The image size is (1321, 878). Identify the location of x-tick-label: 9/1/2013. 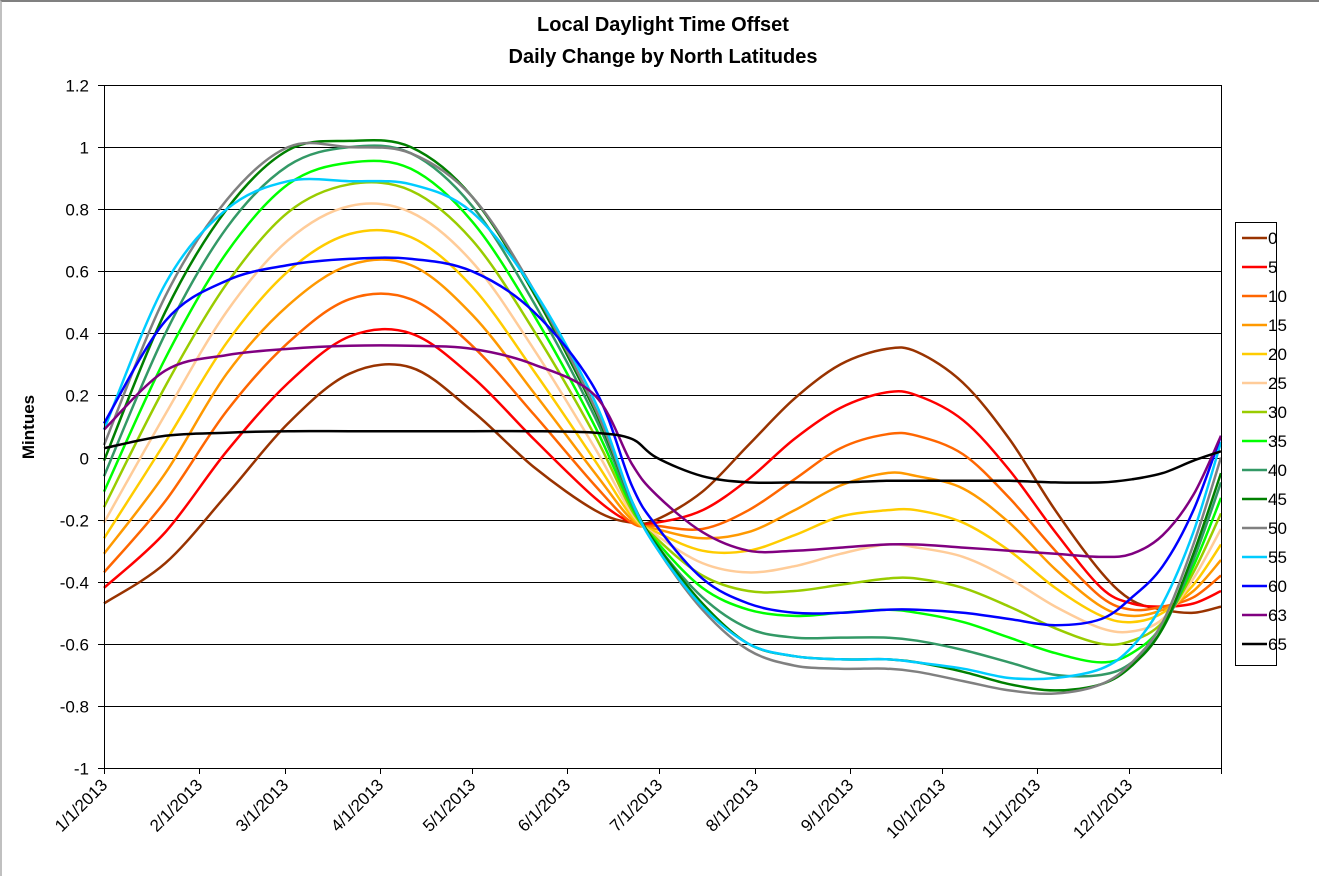
(827, 805).